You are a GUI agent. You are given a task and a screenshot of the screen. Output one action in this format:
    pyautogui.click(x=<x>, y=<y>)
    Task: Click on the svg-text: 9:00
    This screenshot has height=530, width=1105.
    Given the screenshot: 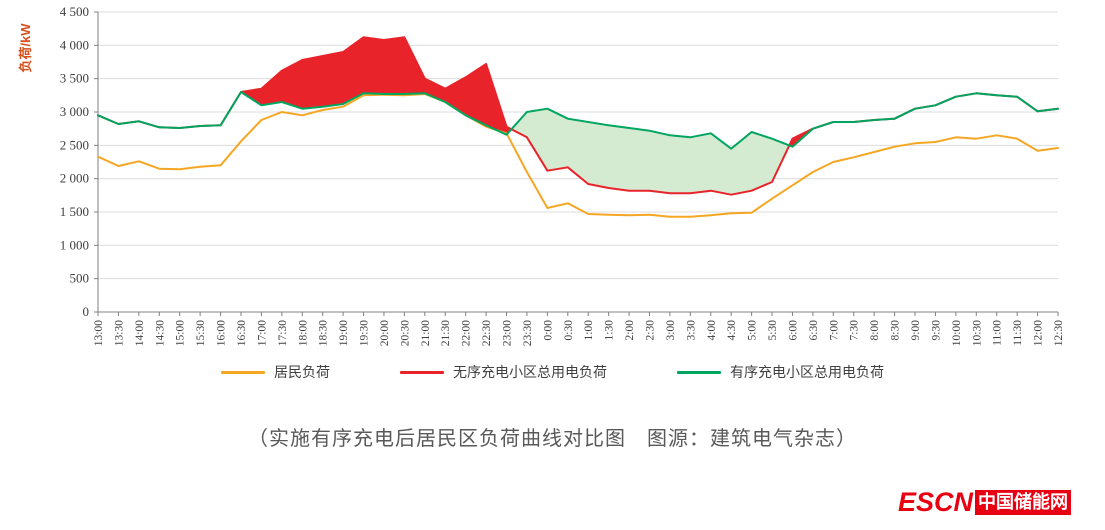 What is the action you would take?
    pyautogui.click(x=916, y=330)
    